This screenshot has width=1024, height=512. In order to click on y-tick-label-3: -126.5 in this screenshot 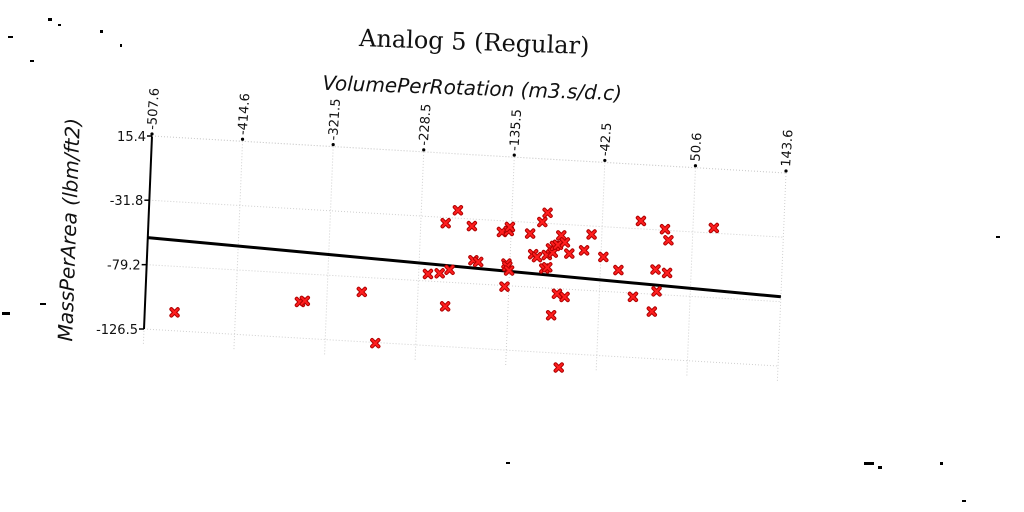, I will do `click(117, 330)`.